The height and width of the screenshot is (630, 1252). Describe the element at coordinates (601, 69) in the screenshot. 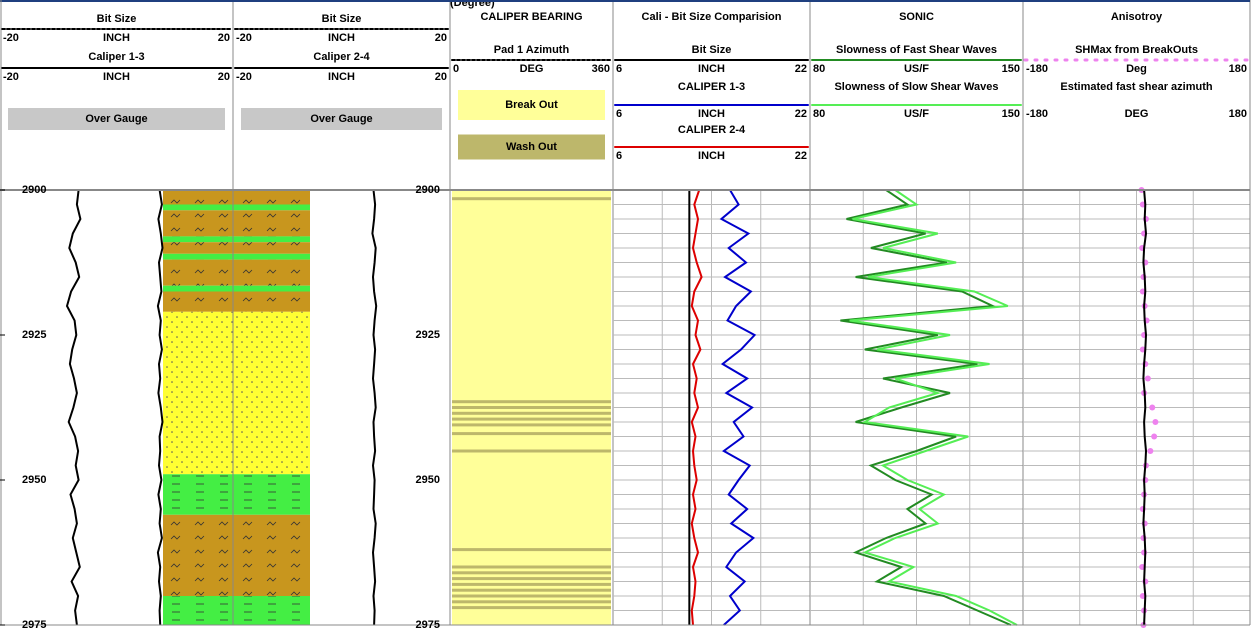

I see `scale-max: 360` at that location.